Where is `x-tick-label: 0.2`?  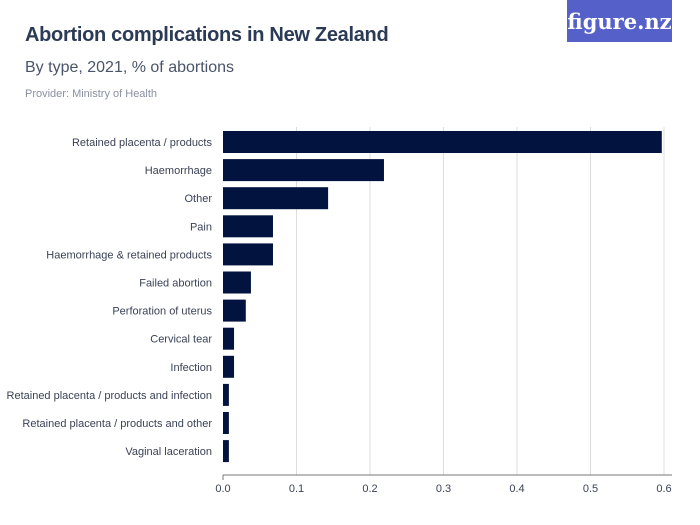
x-tick-label: 0.2 is located at coordinates (369, 489).